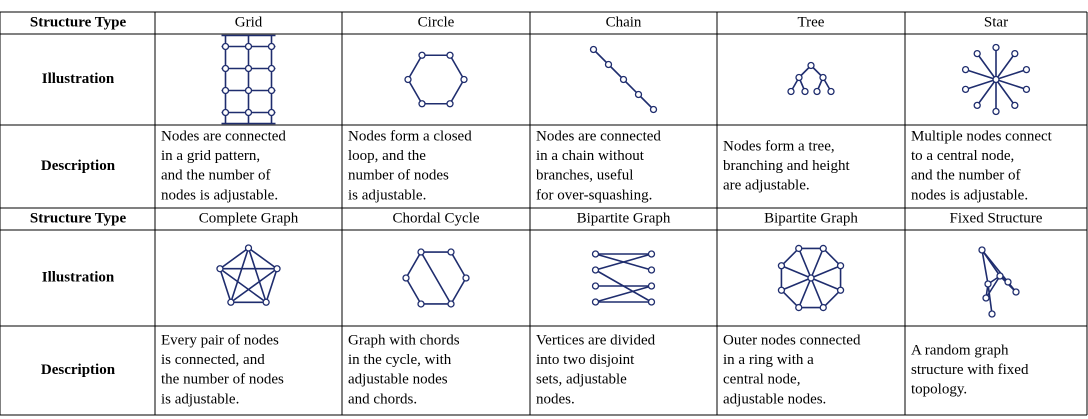 The image size is (1088, 419). What do you see at coordinates (400, 360) in the screenshot?
I see `description-line: in the cycle, with` at bounding box center [400, 360].